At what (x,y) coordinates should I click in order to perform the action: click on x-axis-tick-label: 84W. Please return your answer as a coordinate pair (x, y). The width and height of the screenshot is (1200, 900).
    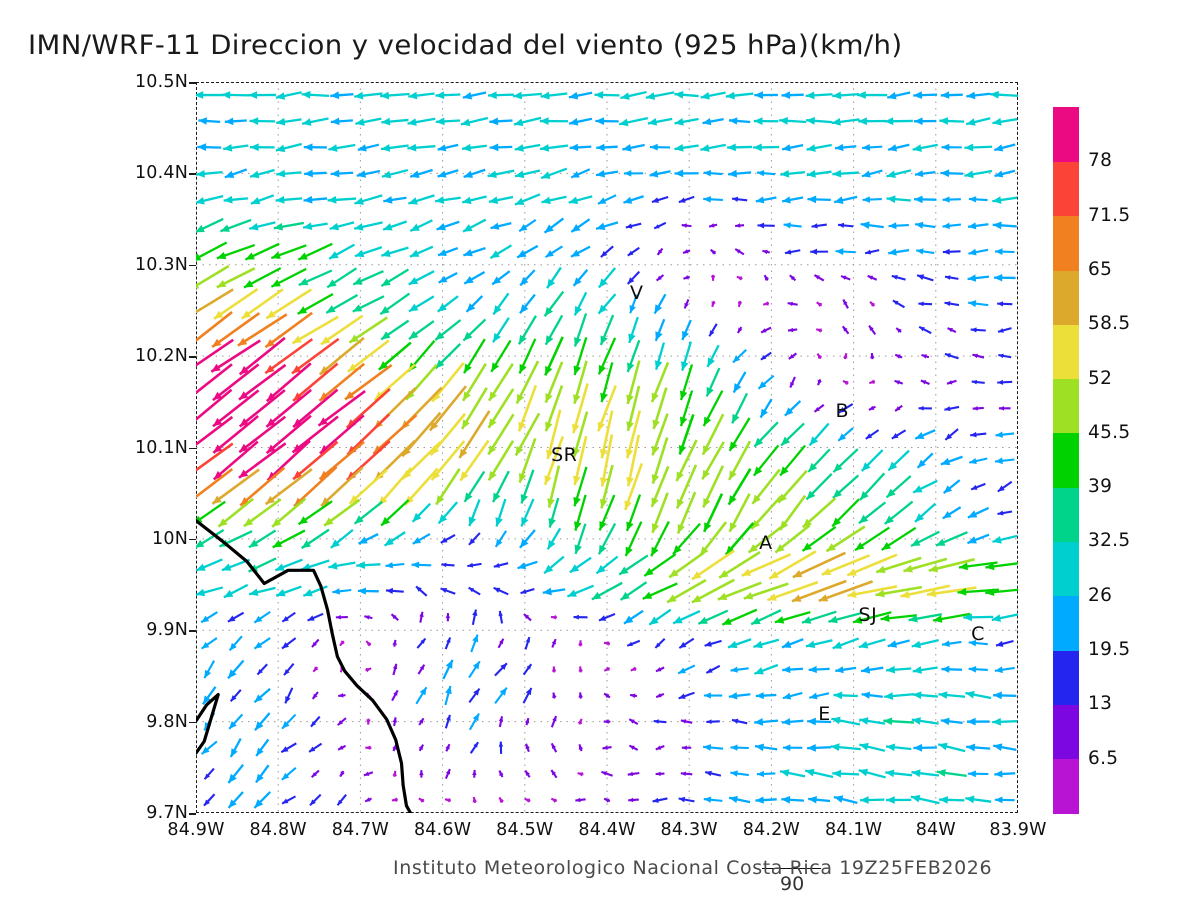
    Looking at the image, I should click on (935, 830).